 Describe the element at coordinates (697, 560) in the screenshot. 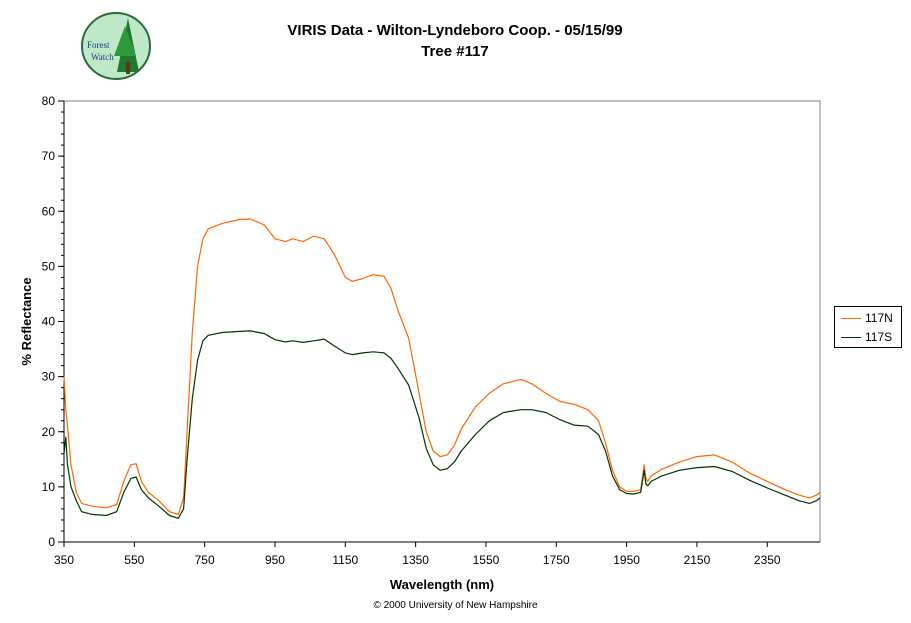

I see `x-tick-label: 2150` at that location.